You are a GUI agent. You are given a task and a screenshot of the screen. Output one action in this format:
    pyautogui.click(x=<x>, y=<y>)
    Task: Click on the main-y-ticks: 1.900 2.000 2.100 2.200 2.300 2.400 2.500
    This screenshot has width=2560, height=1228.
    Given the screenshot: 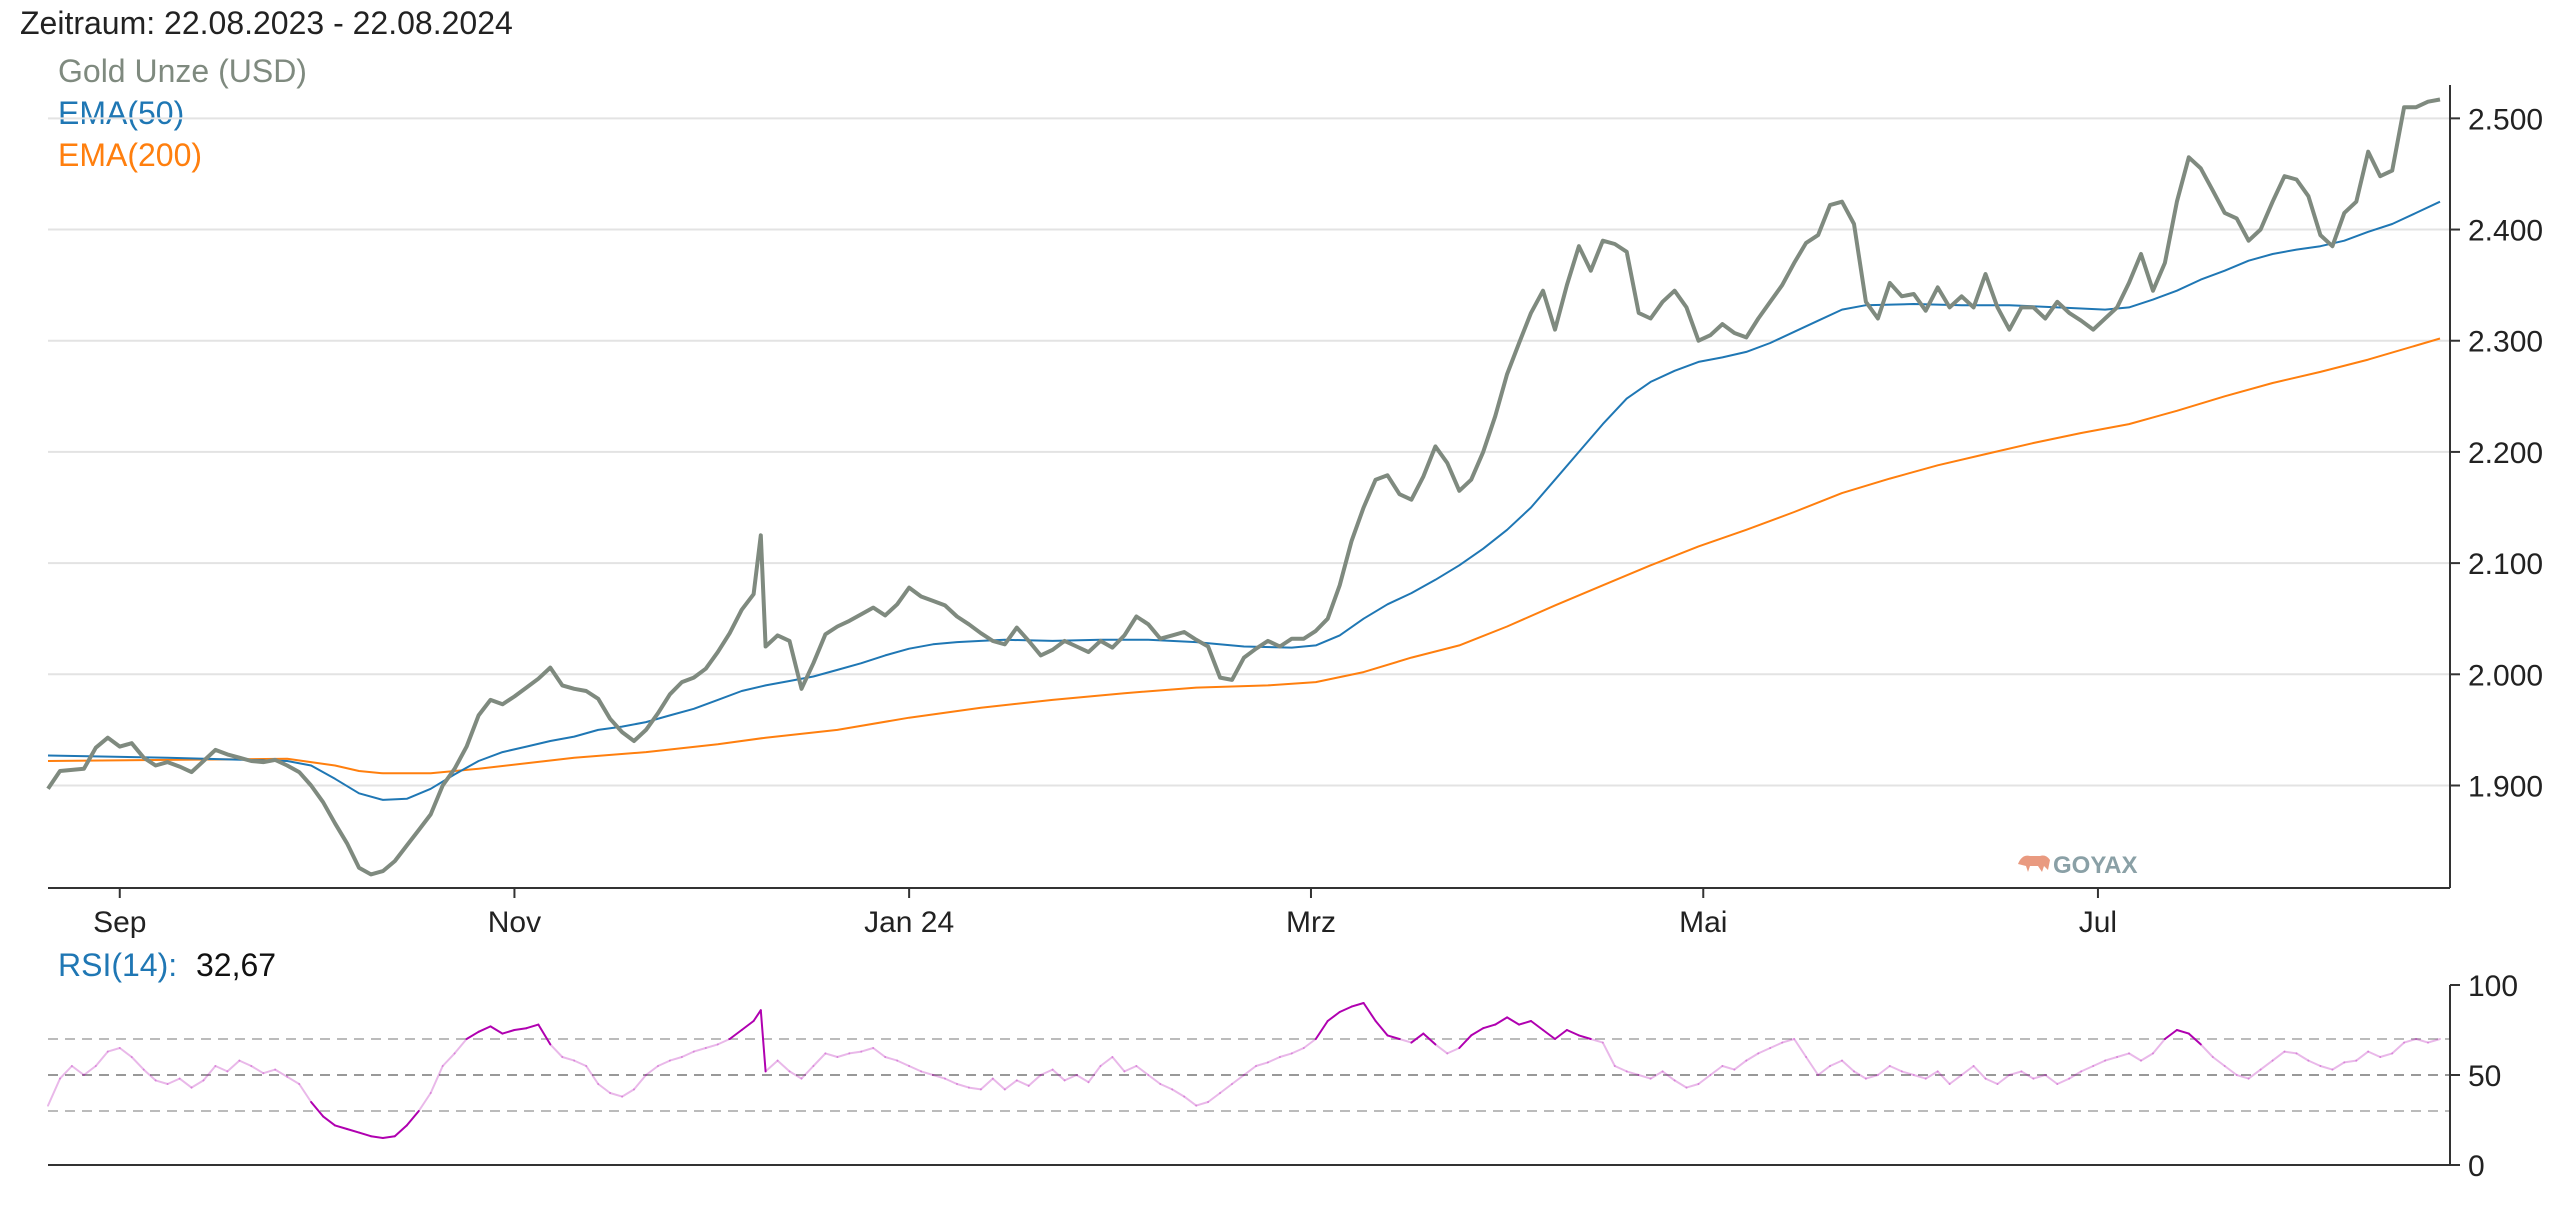 What is the action you would take?
    pyautogui.click(x=2496, y=453)
    